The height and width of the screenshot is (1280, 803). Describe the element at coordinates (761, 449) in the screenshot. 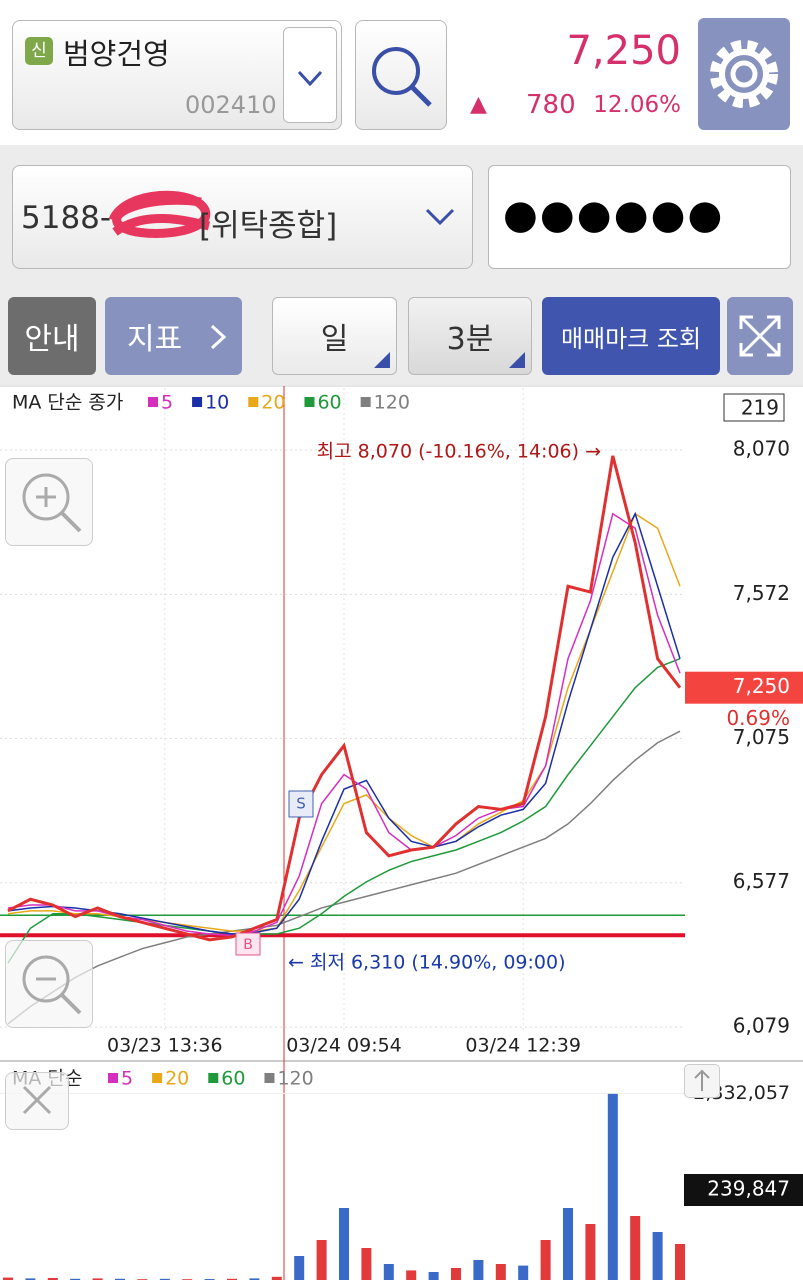

I see `y-tick-label: 8,070` at that location.